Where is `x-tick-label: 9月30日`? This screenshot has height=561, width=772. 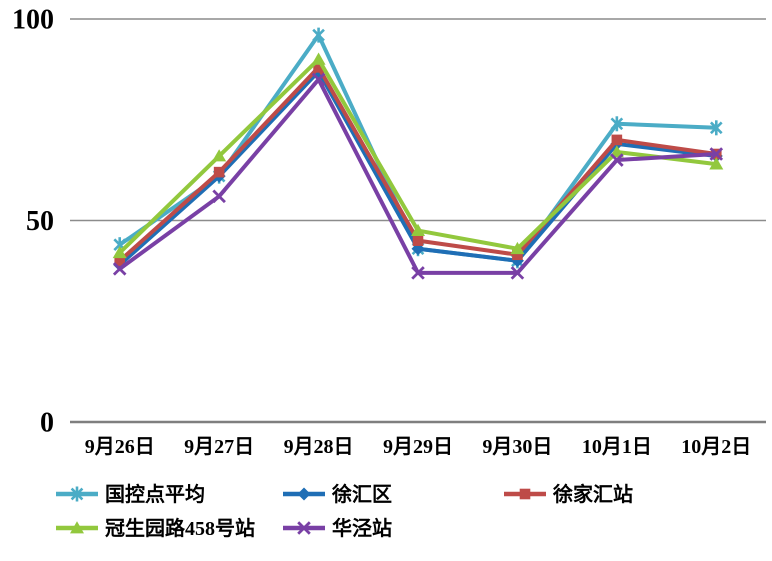 x-tick-label: 9月30日 is located at coordinates (517, 447).